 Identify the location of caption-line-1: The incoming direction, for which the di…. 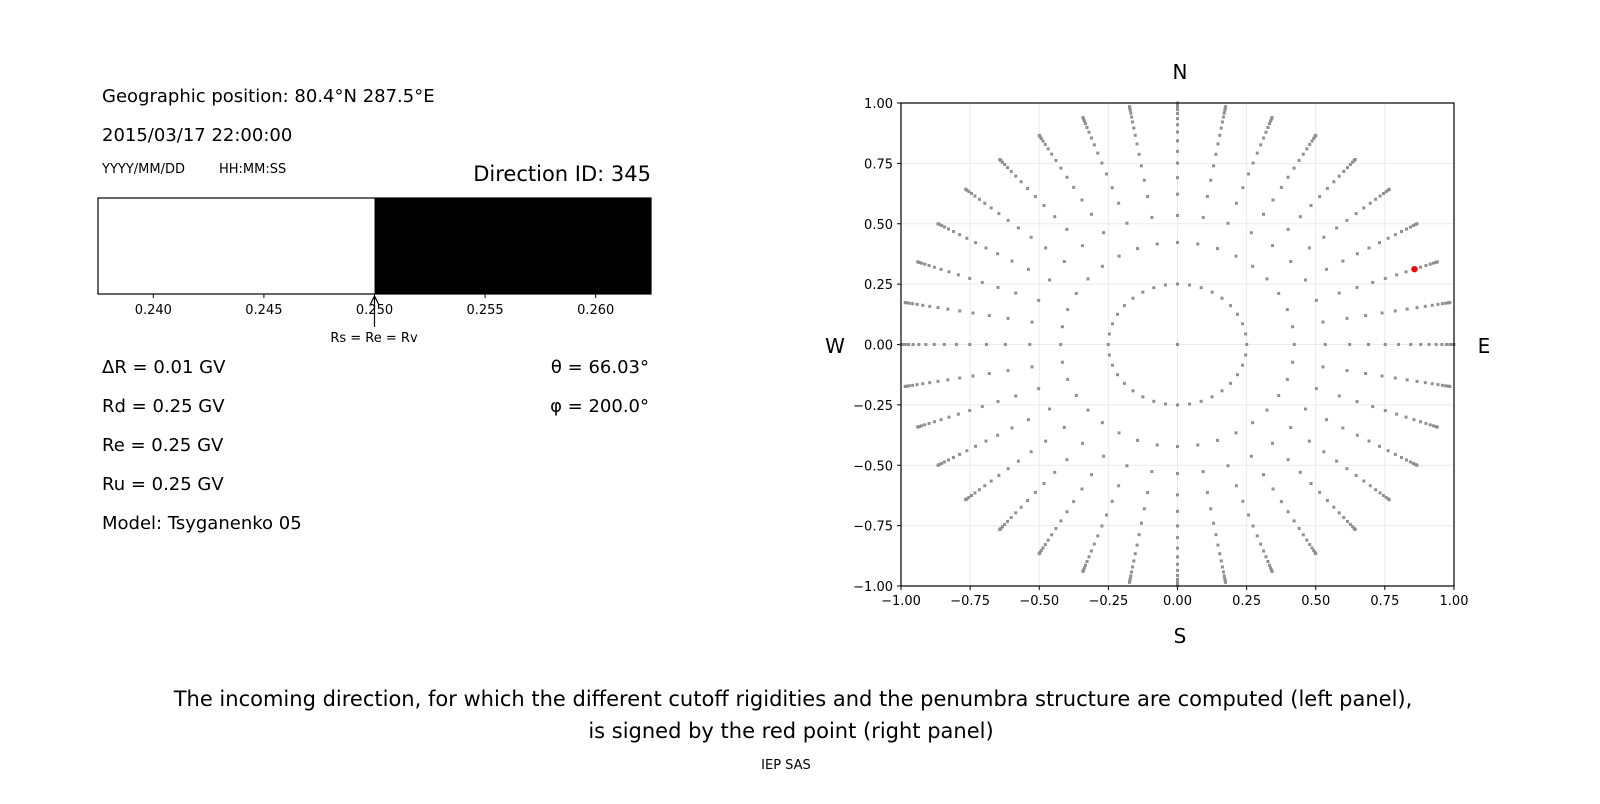
(793, 699).